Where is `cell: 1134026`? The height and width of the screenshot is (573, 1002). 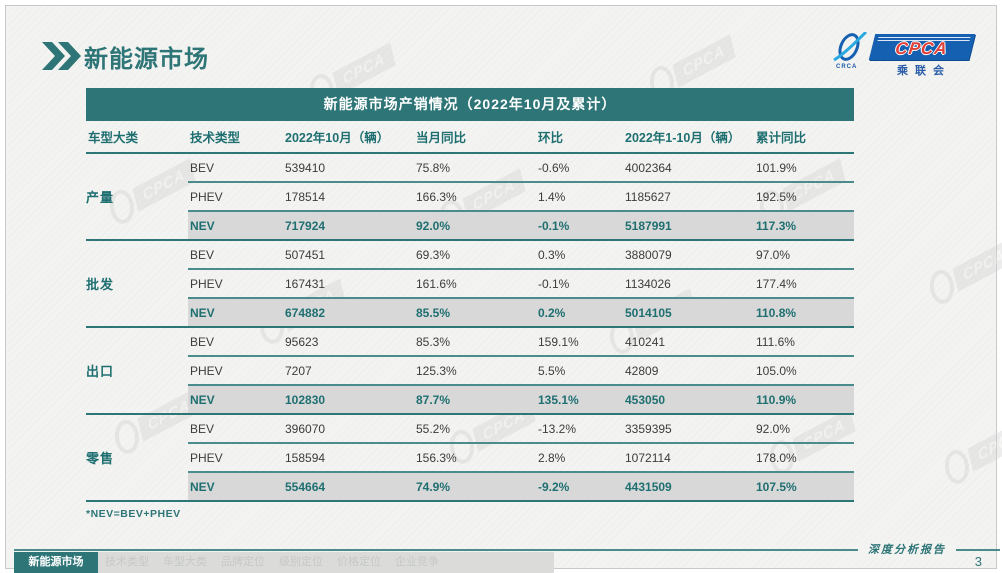 cell: 1134026 is located at coordinates (648, 283).